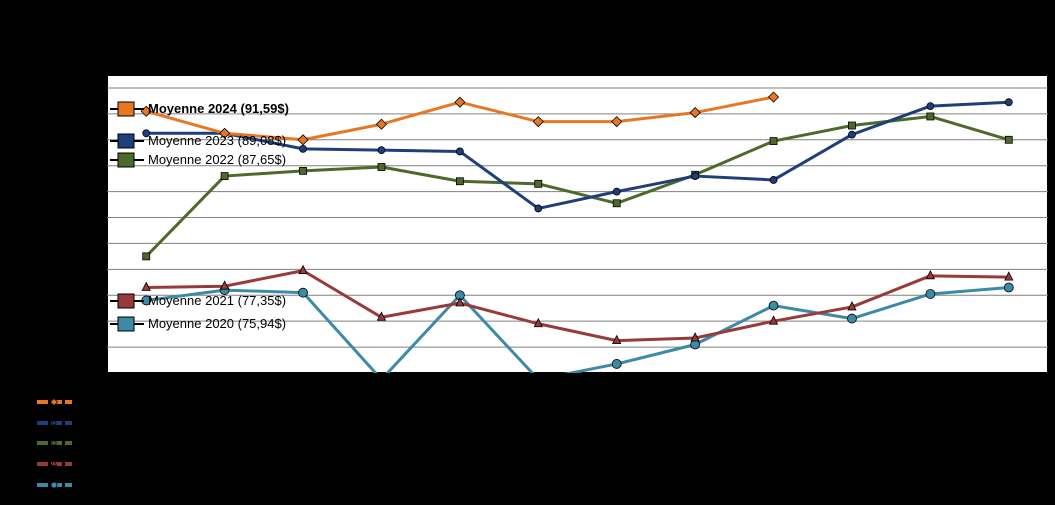  I want to click on legend-entry: Moyenne 2021 (77,35$), so click(198, 301).